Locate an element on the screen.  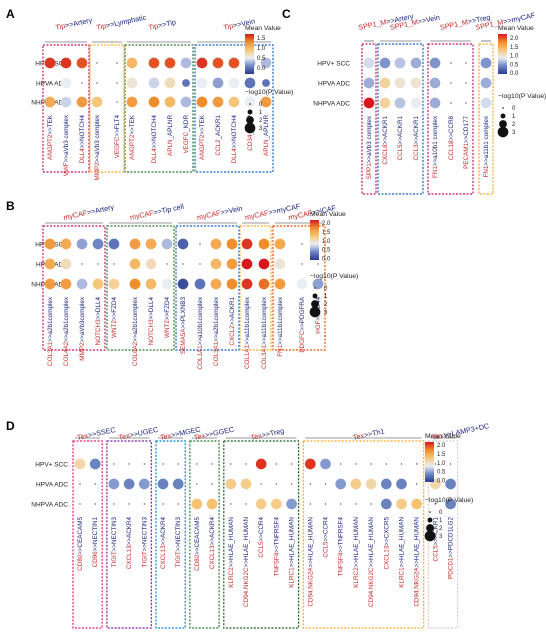
receptor-label: _APLNR is located at coordinates (266, 128).